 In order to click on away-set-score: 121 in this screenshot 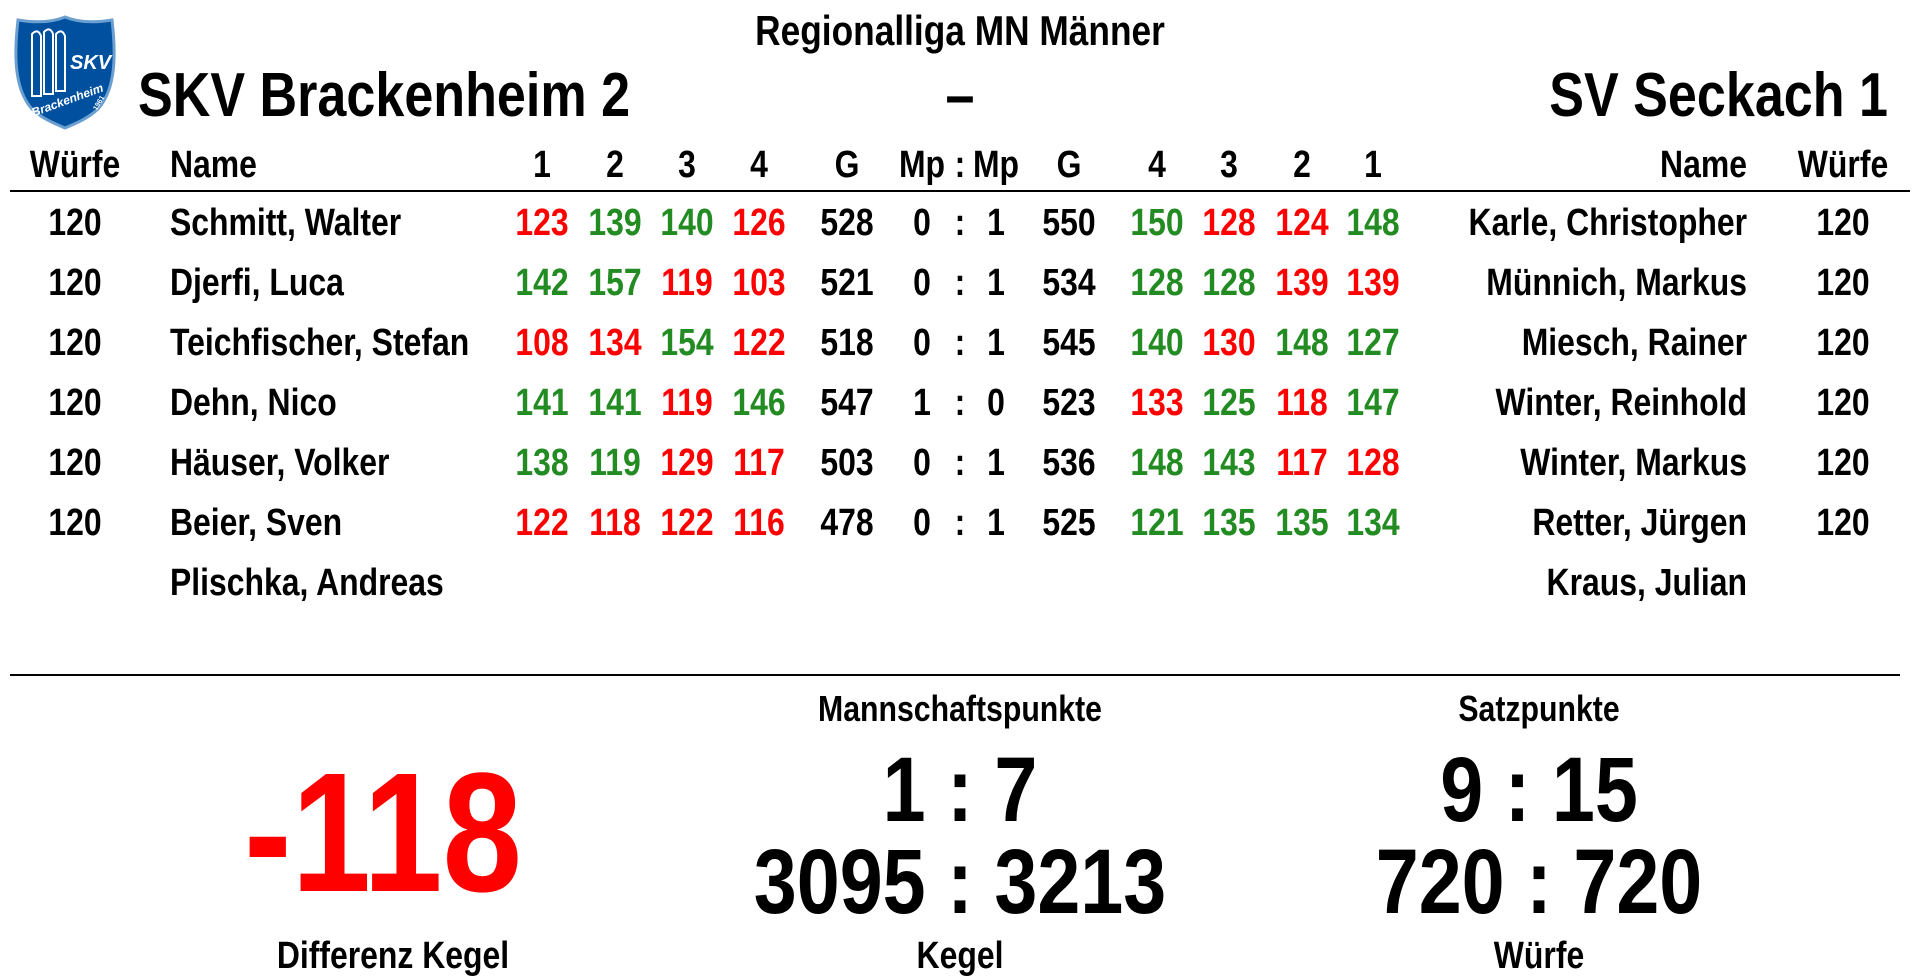, I will do `click(1157, 523)`.